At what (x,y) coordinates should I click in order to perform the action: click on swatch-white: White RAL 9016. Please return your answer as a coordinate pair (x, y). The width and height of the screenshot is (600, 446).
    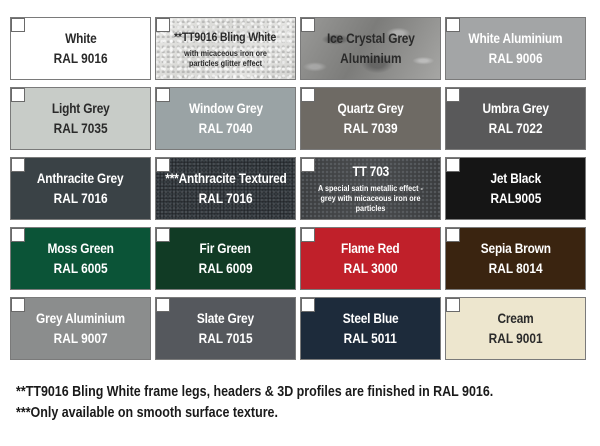
    Looking at the image, I should click on (80, 48).